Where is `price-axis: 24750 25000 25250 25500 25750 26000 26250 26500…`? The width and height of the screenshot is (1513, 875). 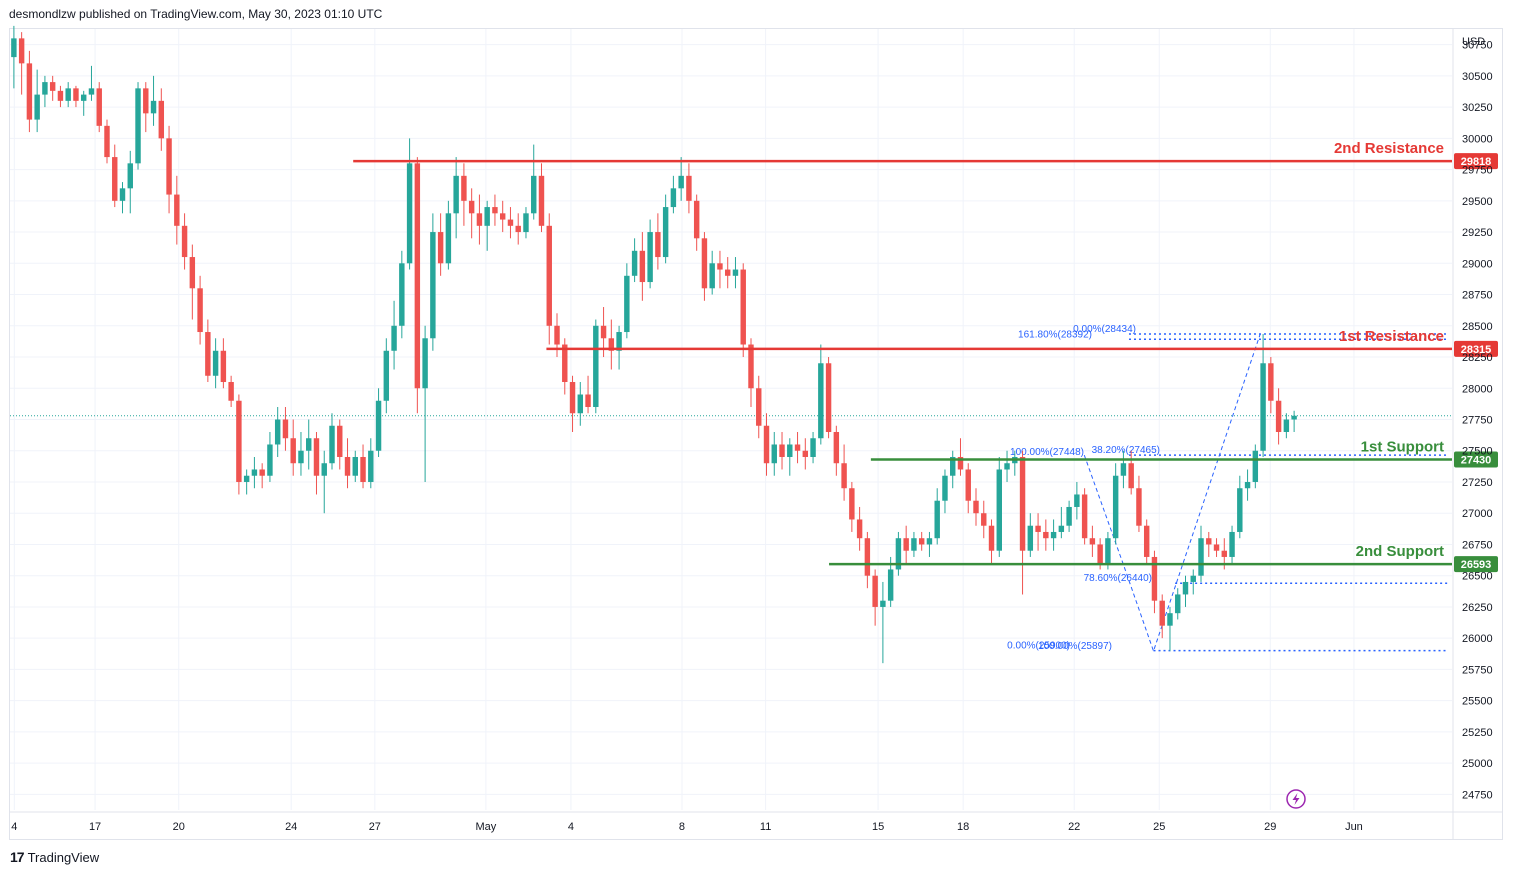
price-axis: 24750 25000 25250 25500 25750 26000 26250 26500… is located at coordinates (1472, 434).